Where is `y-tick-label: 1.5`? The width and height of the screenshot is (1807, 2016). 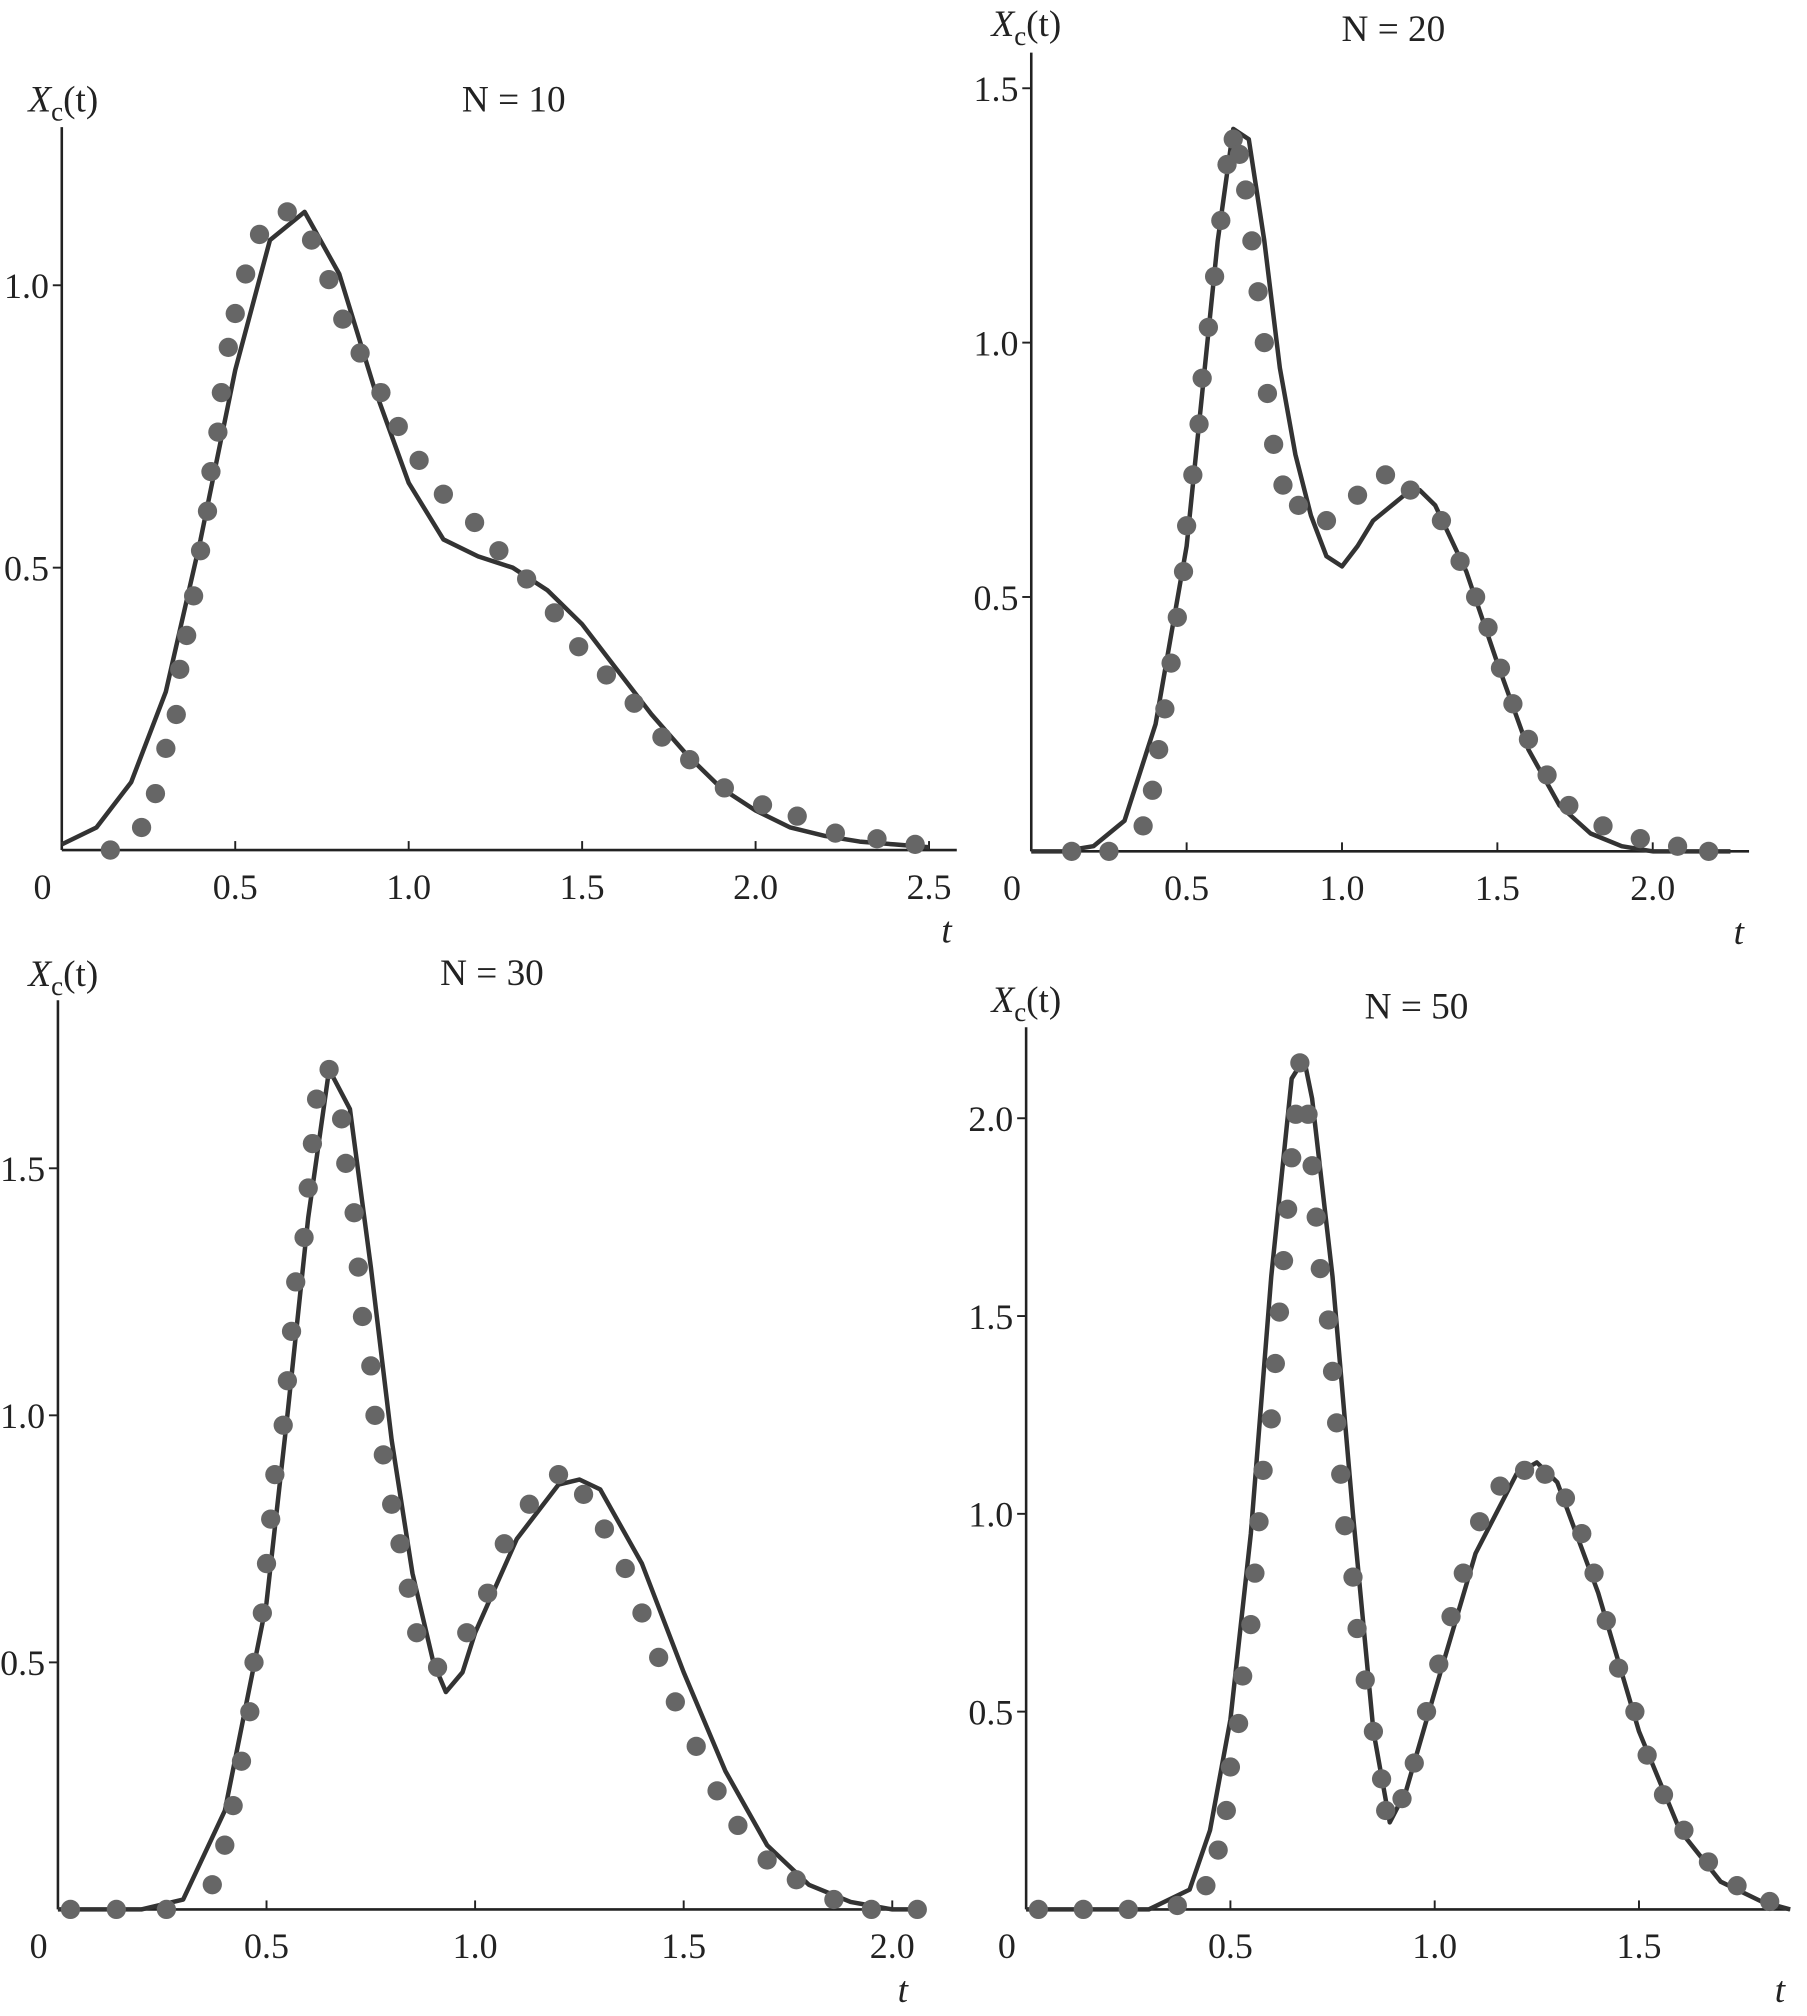 y-tick-label: 1.5 is located at coordinates (22, 1169).